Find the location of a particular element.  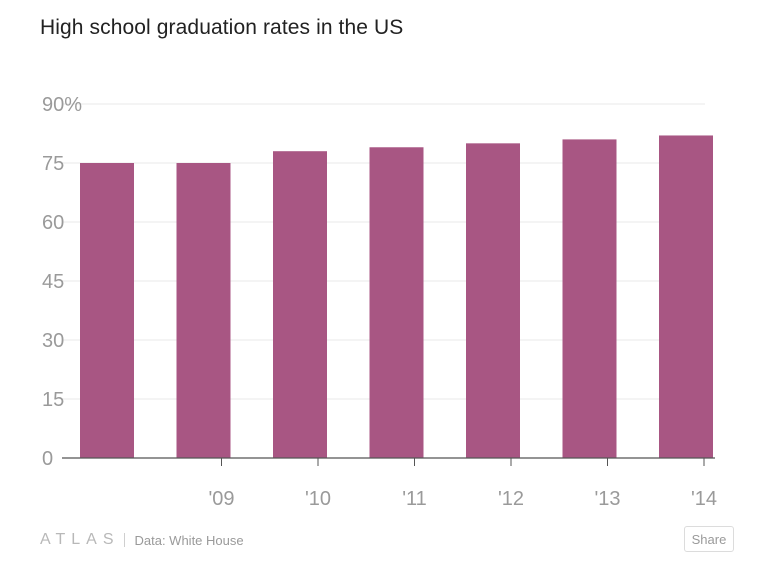

y-tick-label: 60 is located at coordinates (53, 223).